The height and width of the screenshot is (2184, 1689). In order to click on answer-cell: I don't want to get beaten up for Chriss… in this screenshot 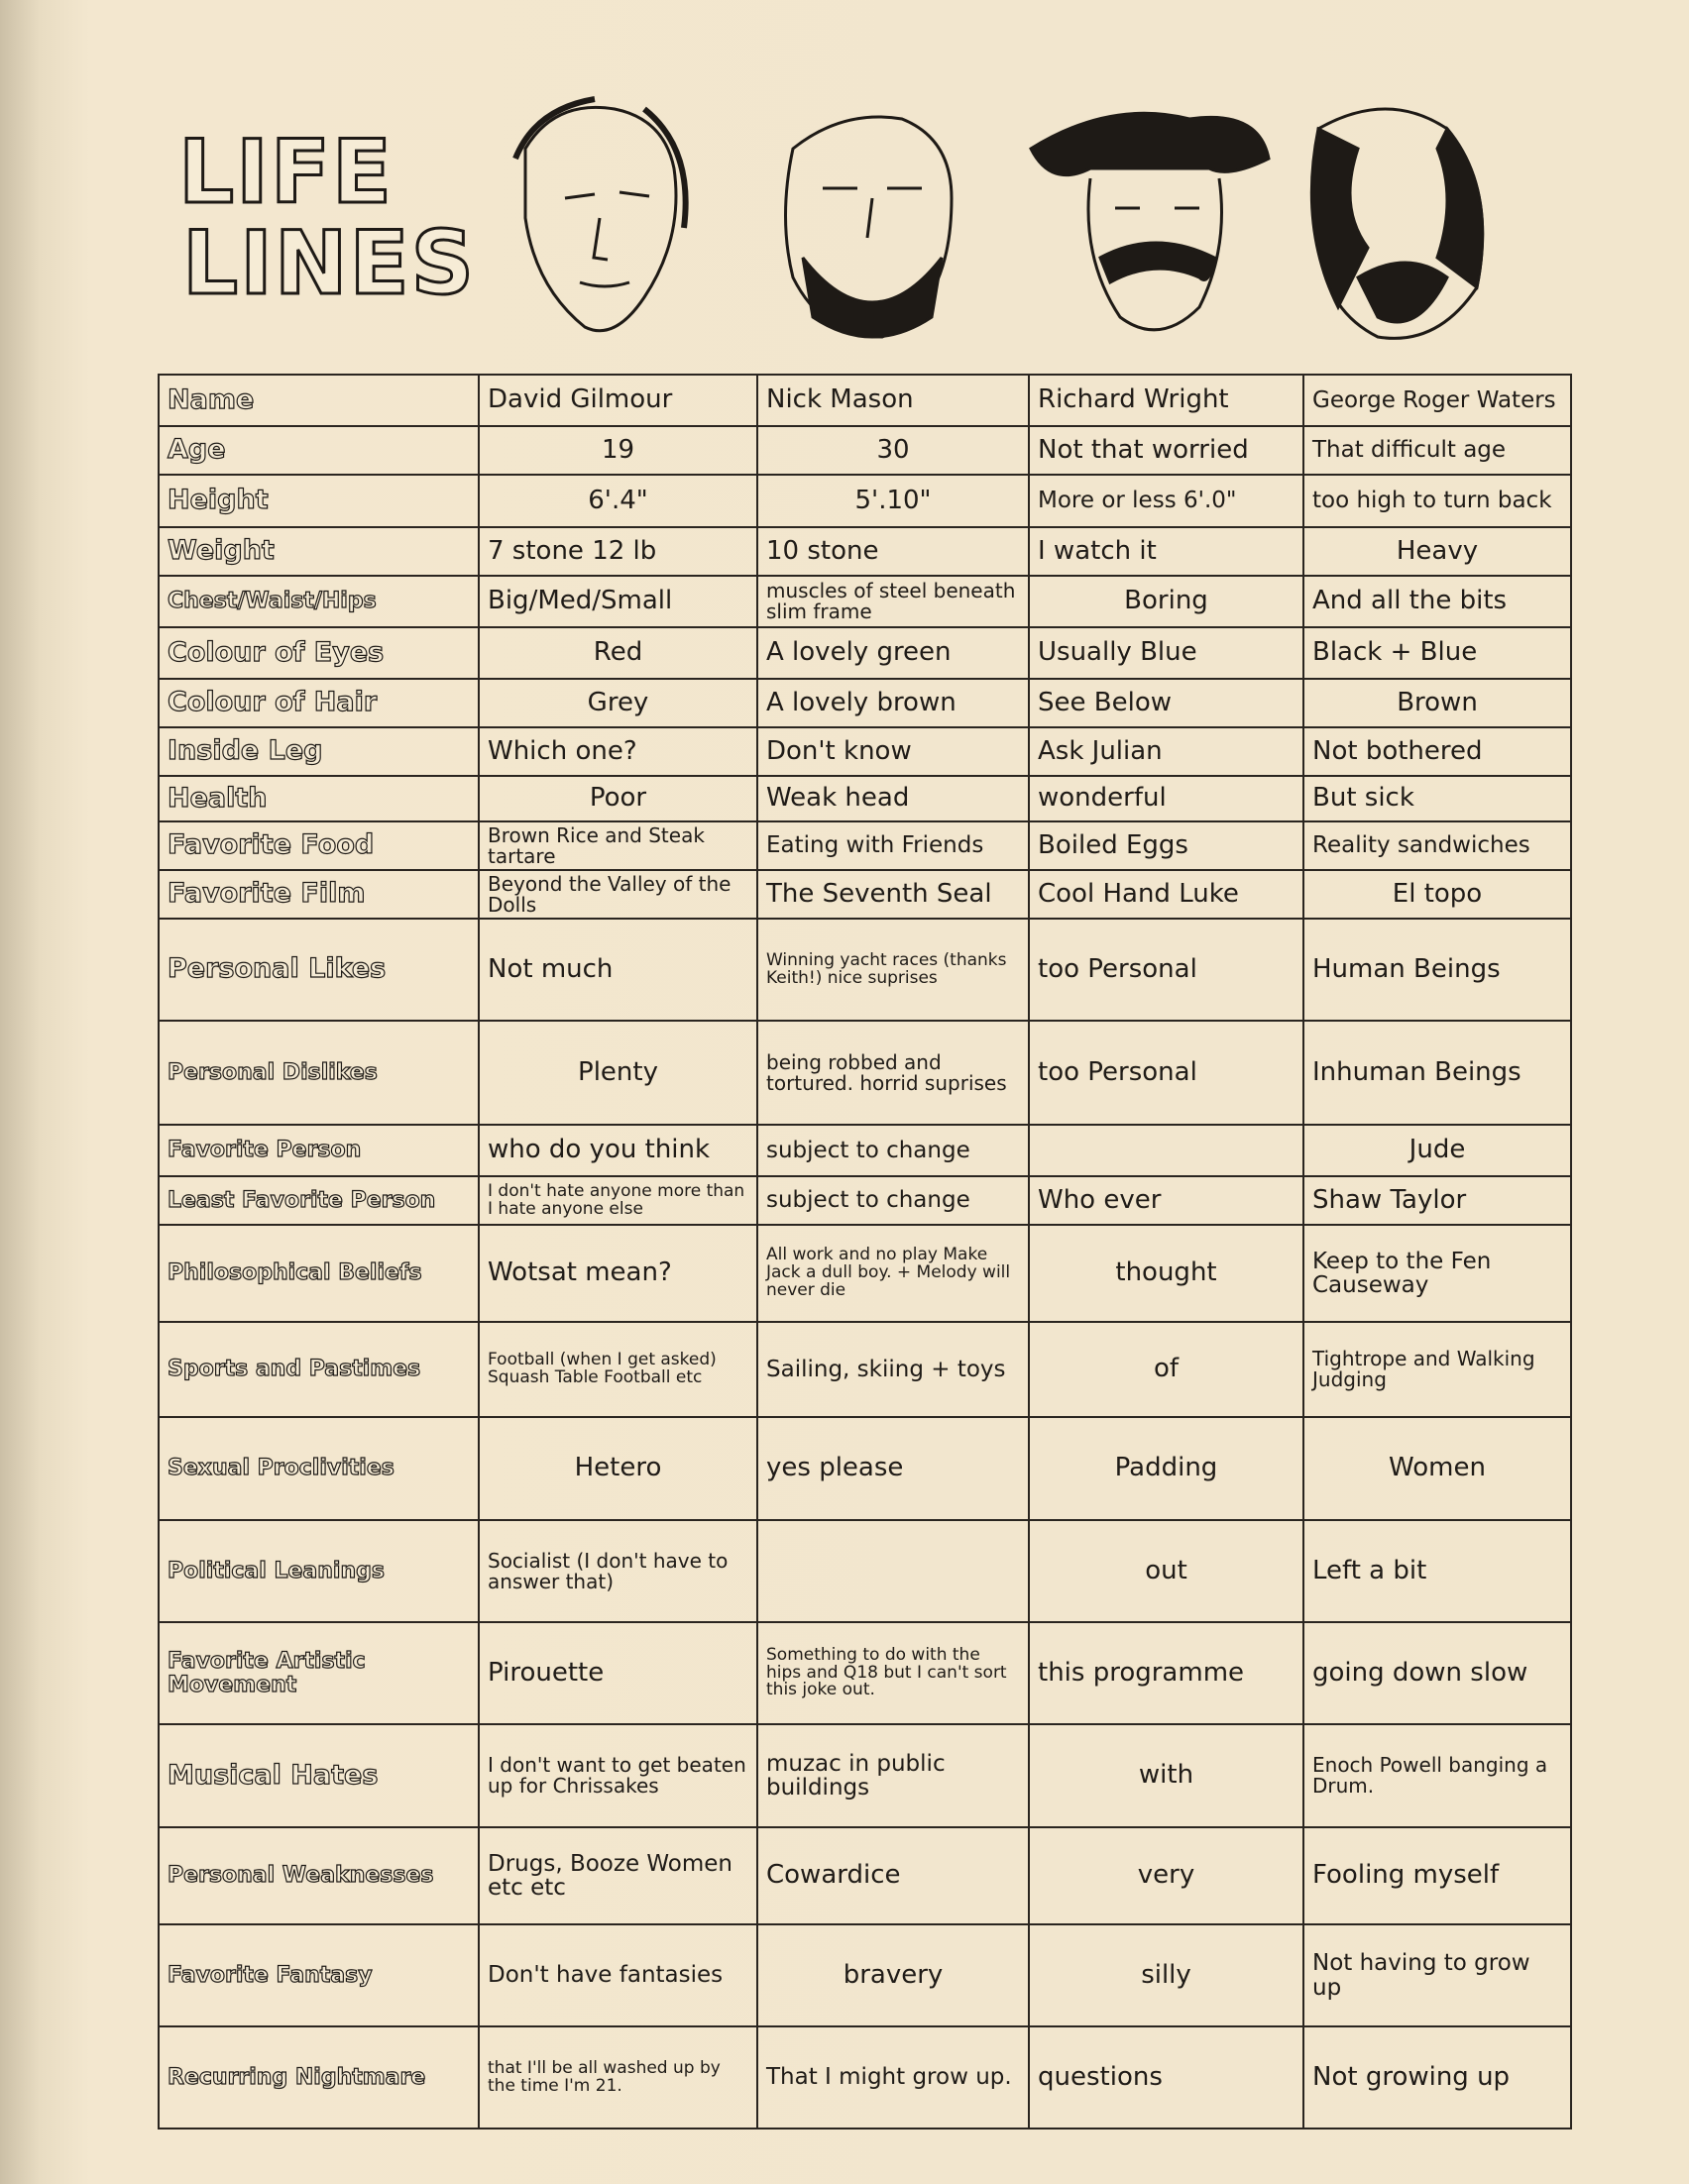, I will do `click(618, 1775)`.